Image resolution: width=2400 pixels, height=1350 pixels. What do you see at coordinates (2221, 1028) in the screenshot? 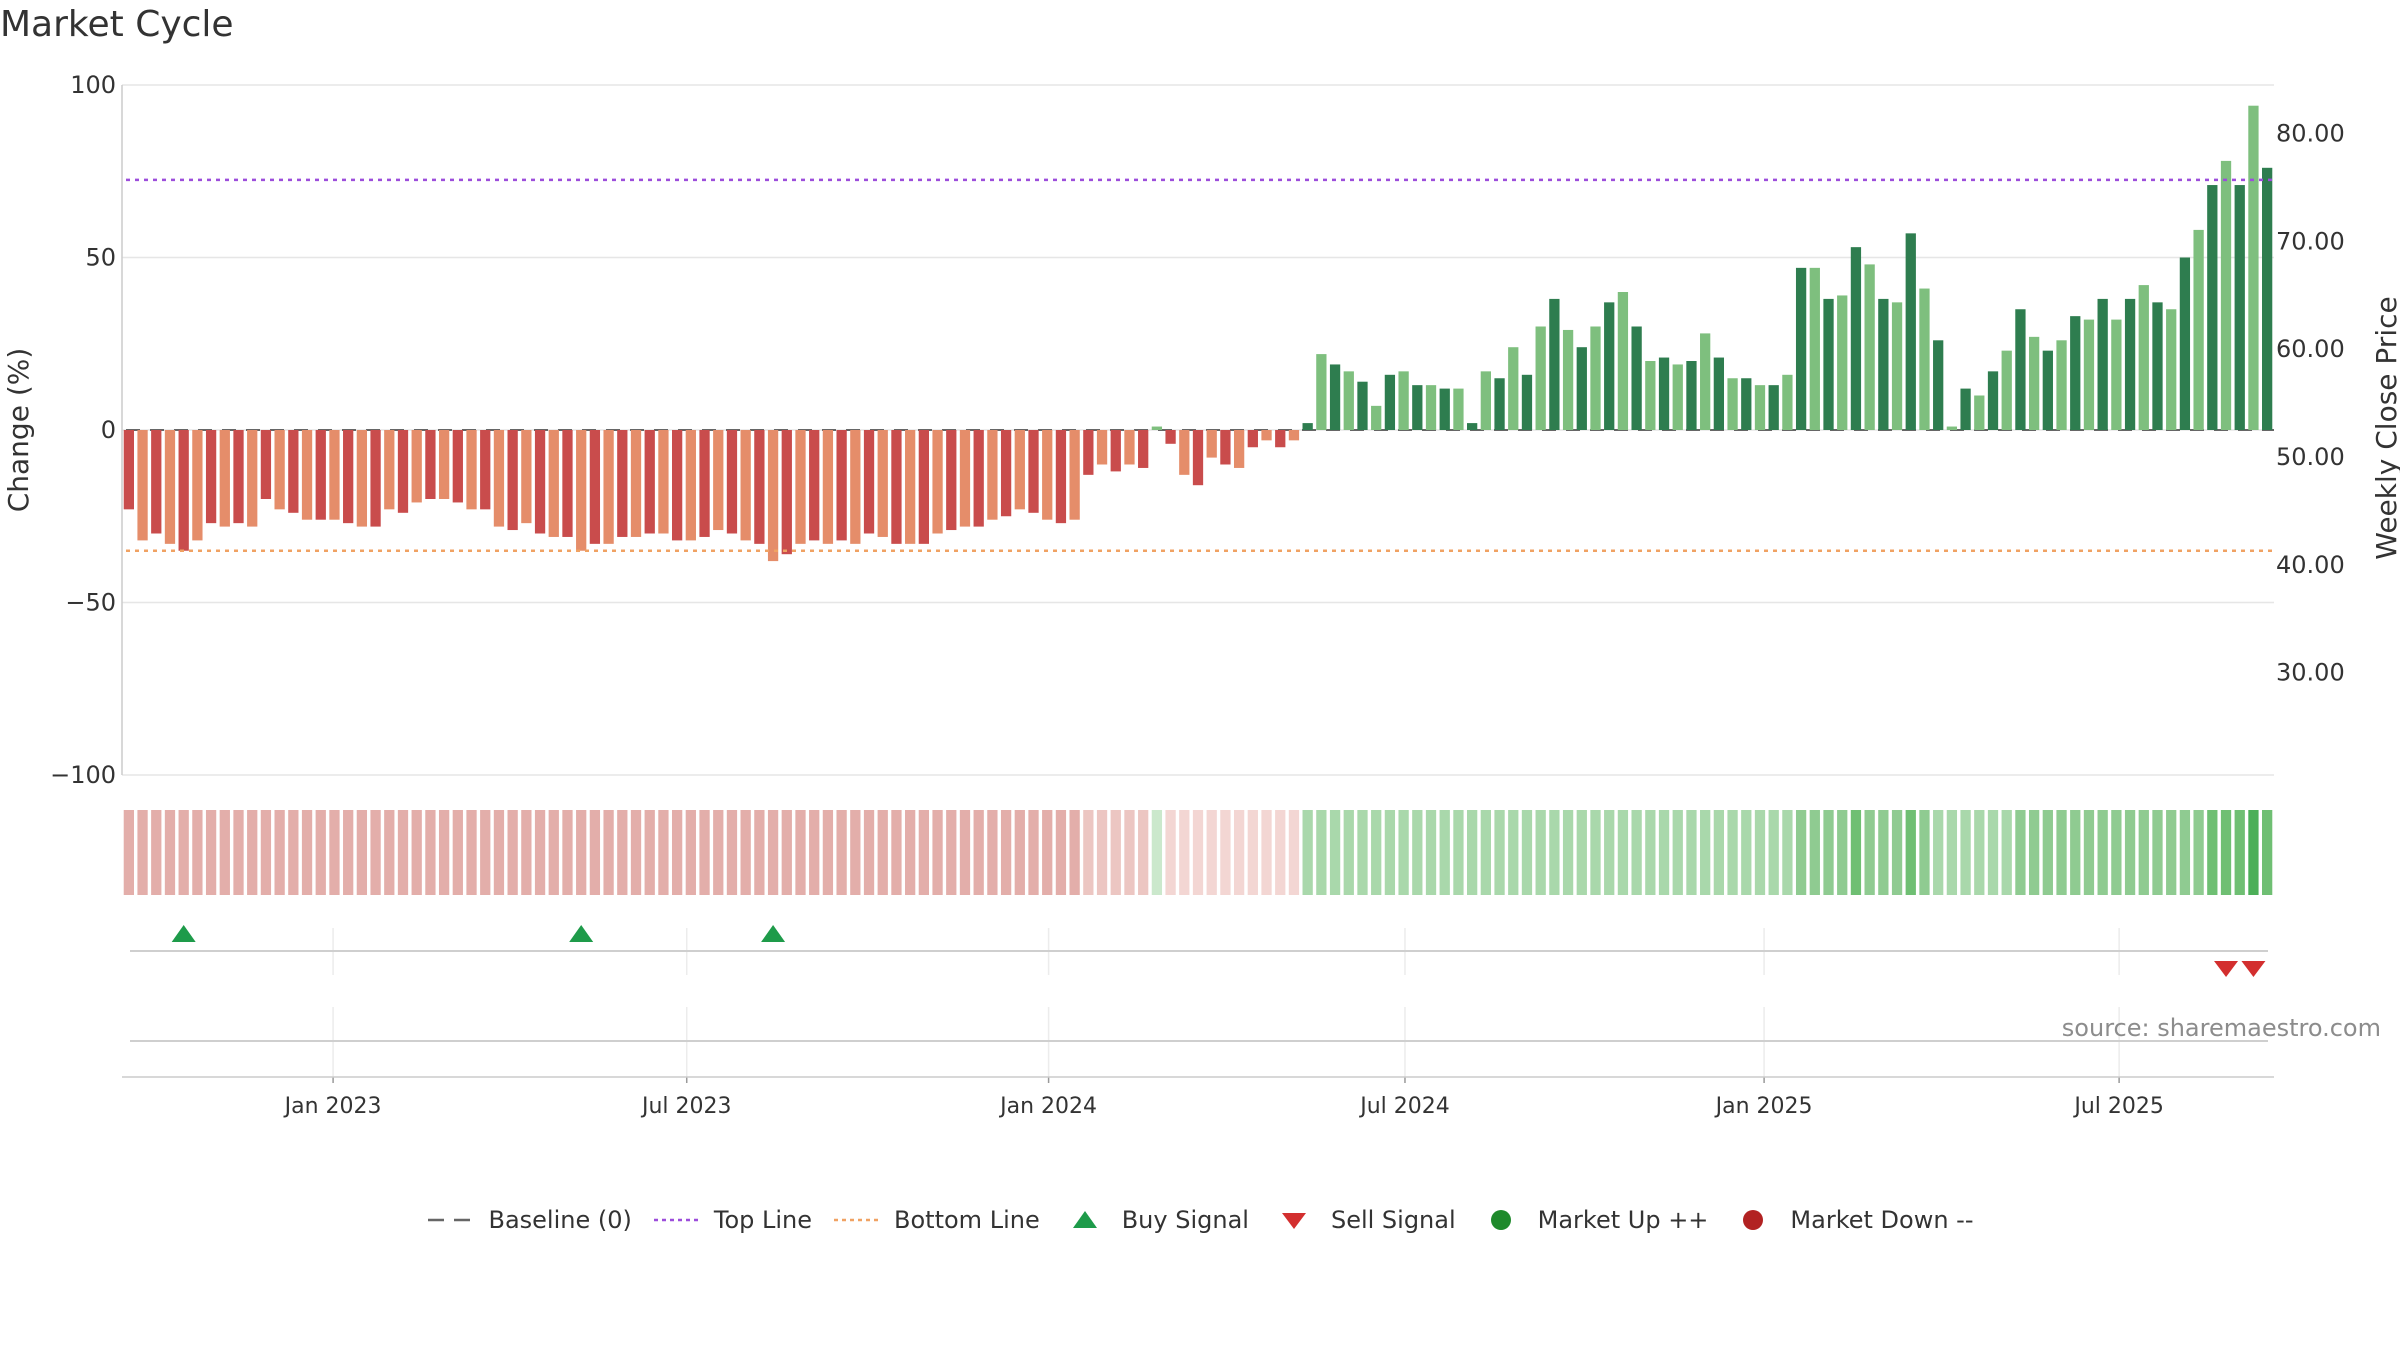
I see `source-credit: source: sharemaestro.com` at bounding box center [2221, 1028].